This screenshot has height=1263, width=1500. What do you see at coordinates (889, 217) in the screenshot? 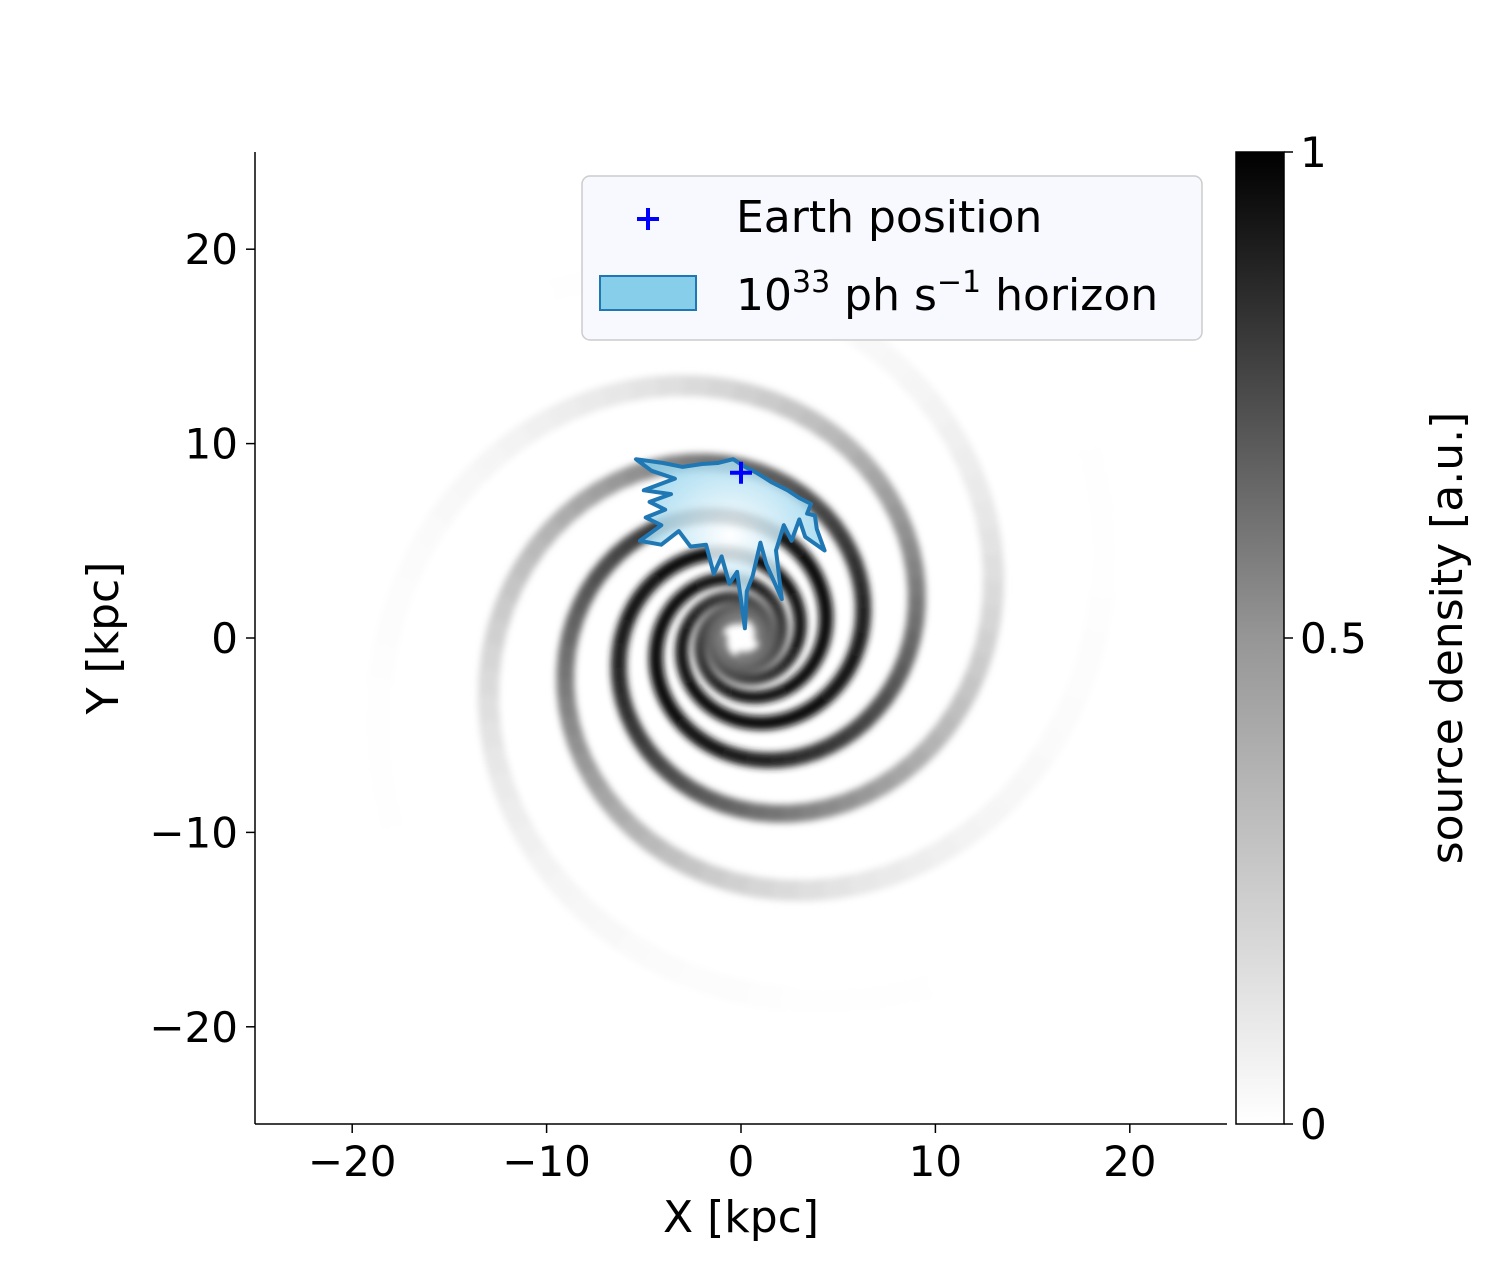
I see `legend-earth-label: Earth position` at bounding box center [889, 217].